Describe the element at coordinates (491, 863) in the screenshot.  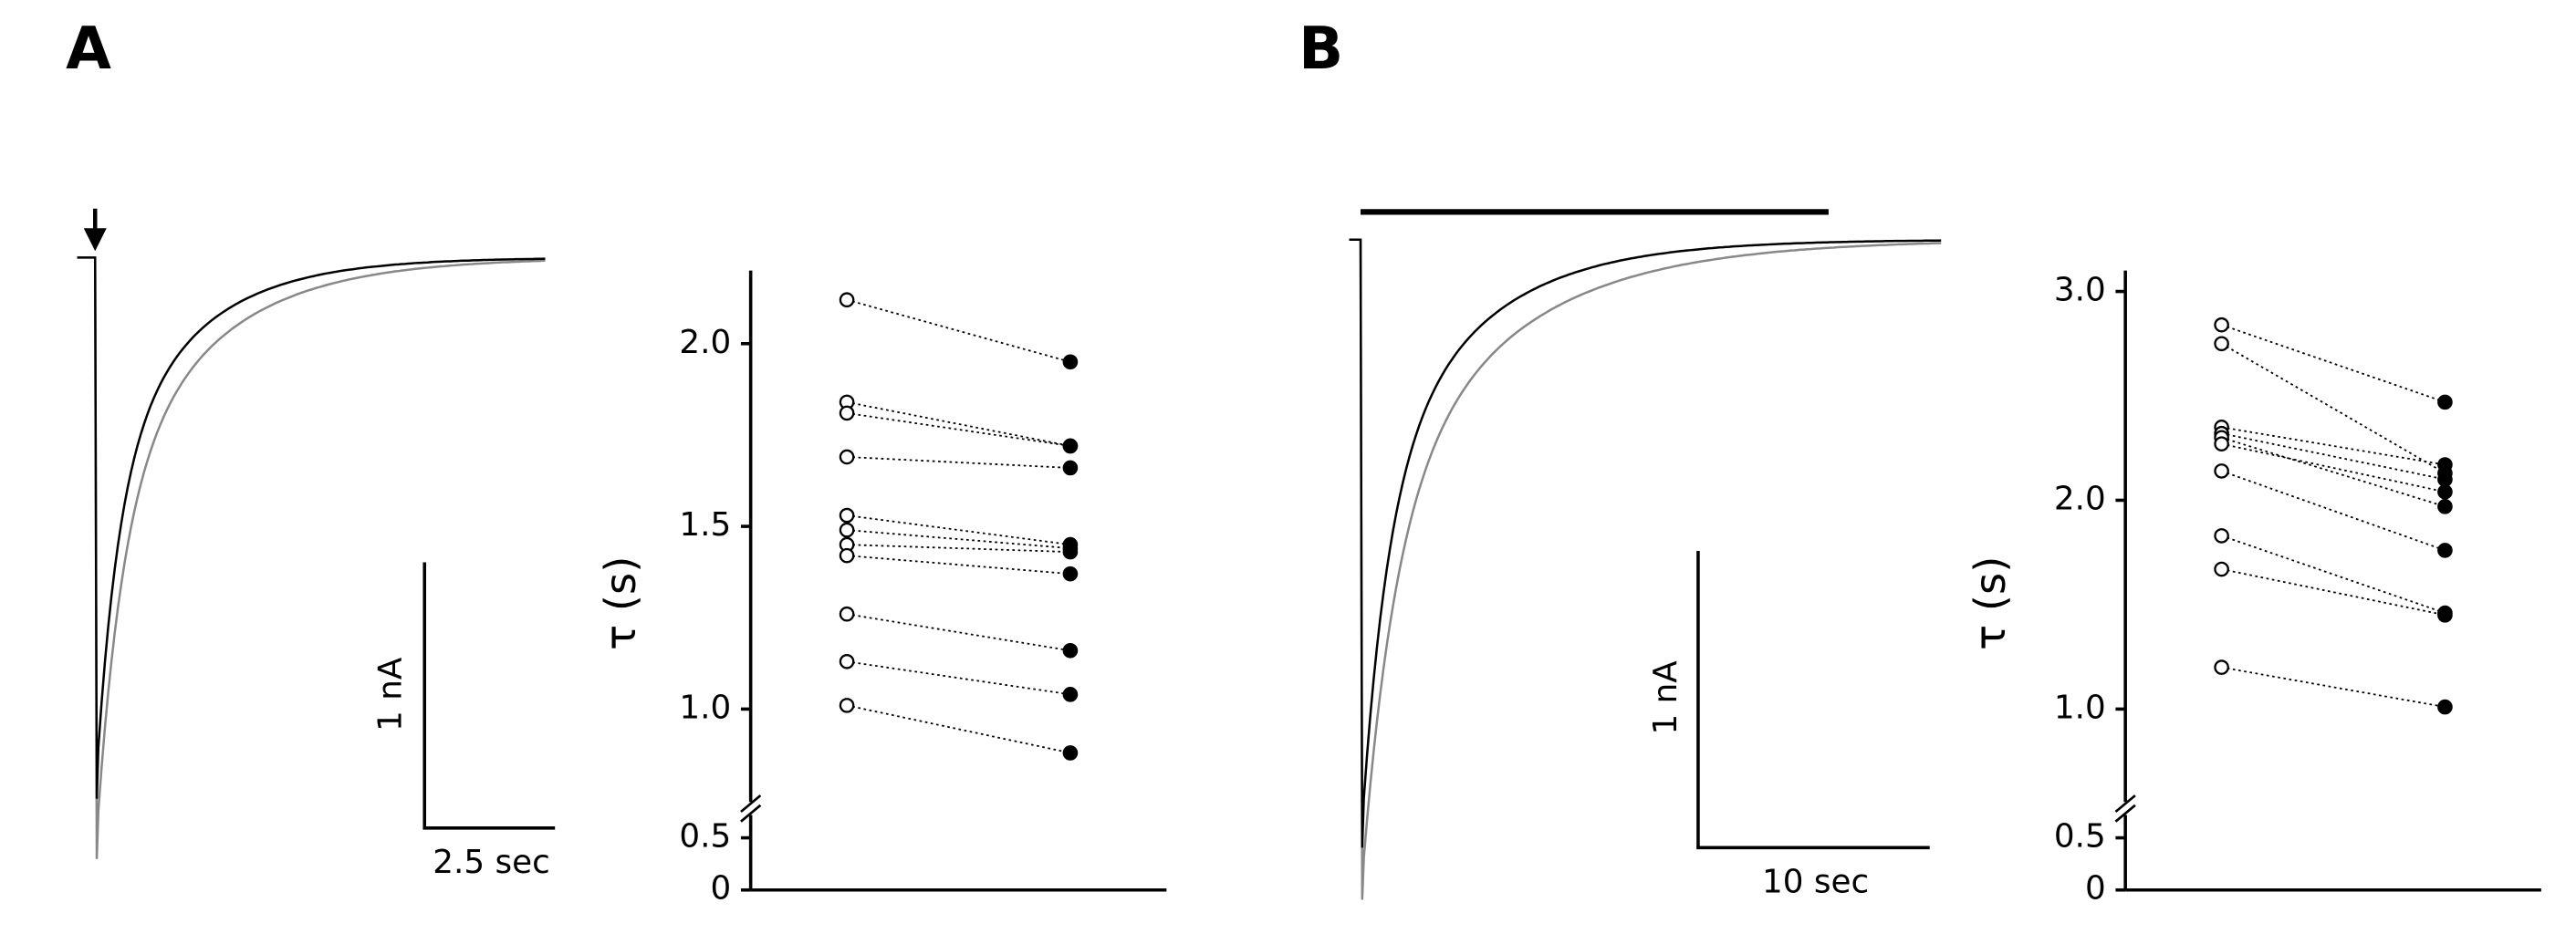
I see `scale-bar-x-label: 2.5 sec` at that location.